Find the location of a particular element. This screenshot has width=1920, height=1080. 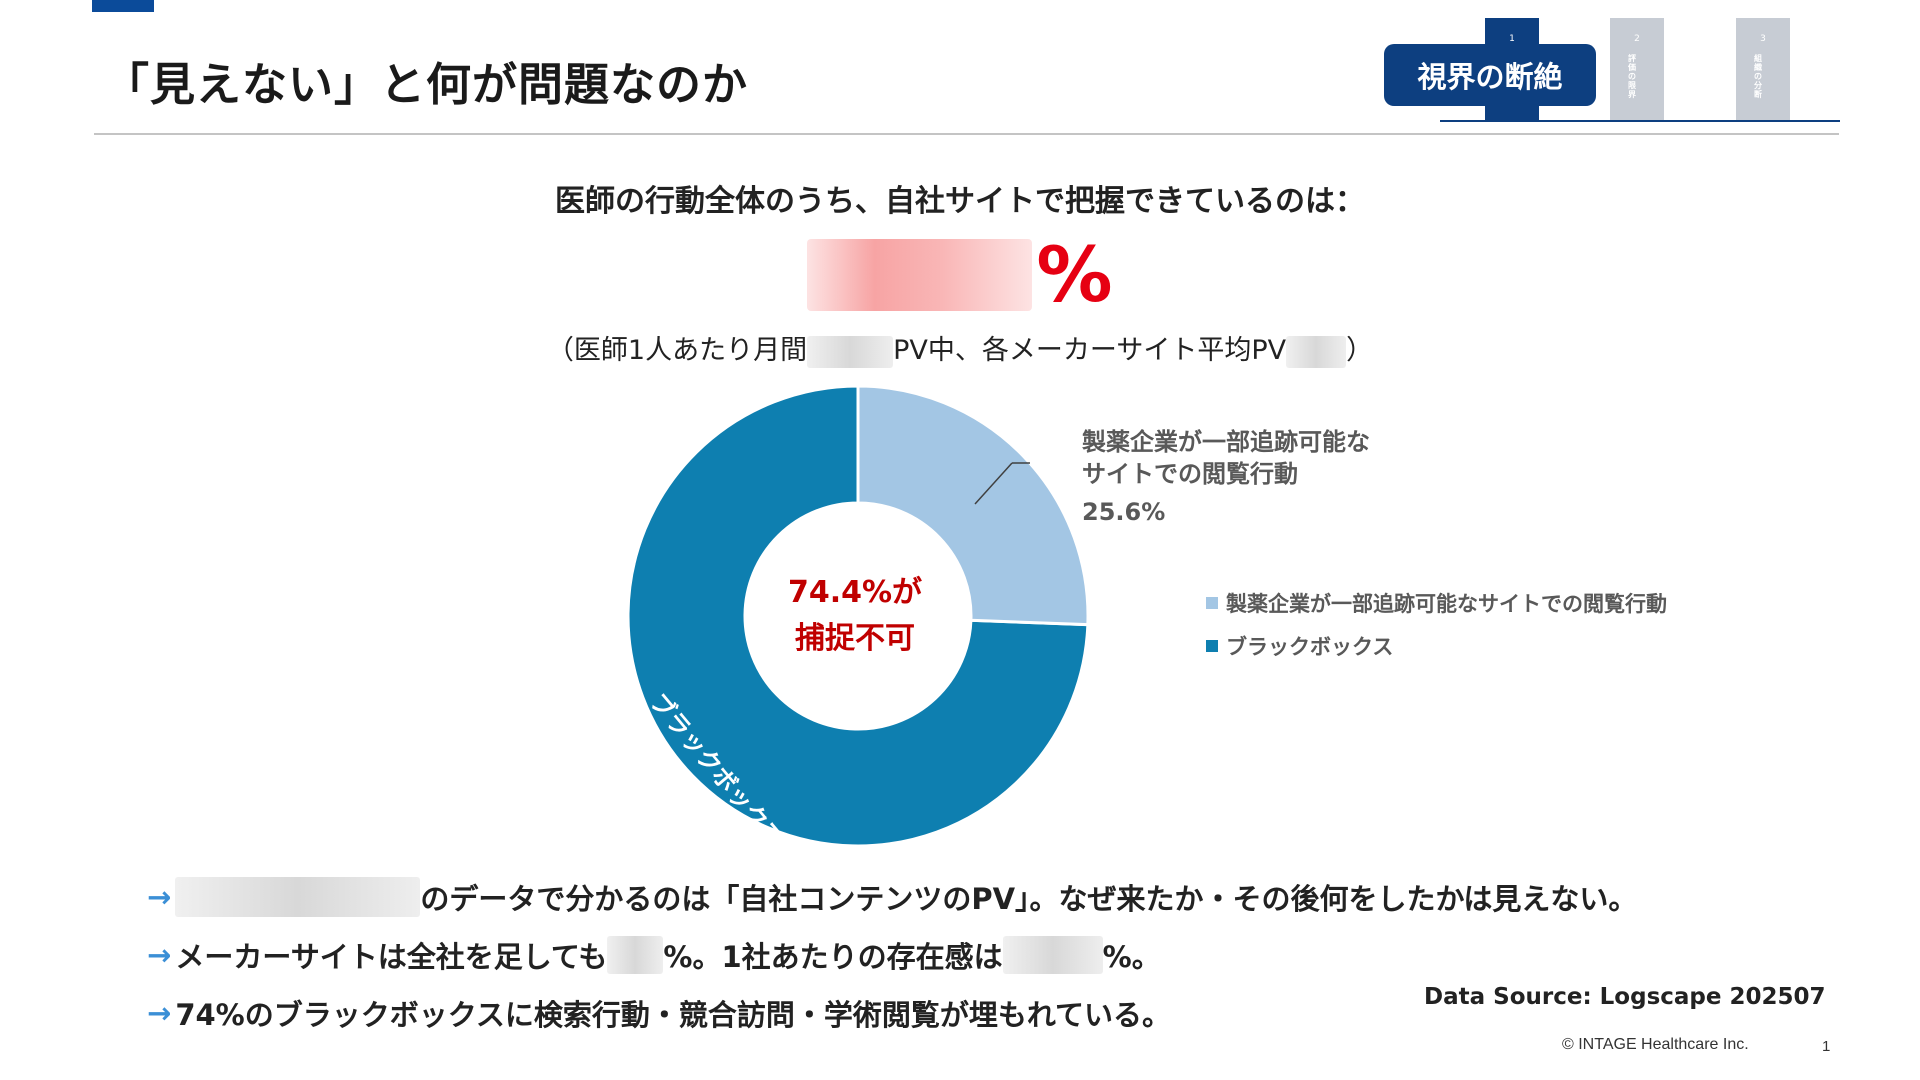

percent-symbol: % is located at coordinates (1074, 274).